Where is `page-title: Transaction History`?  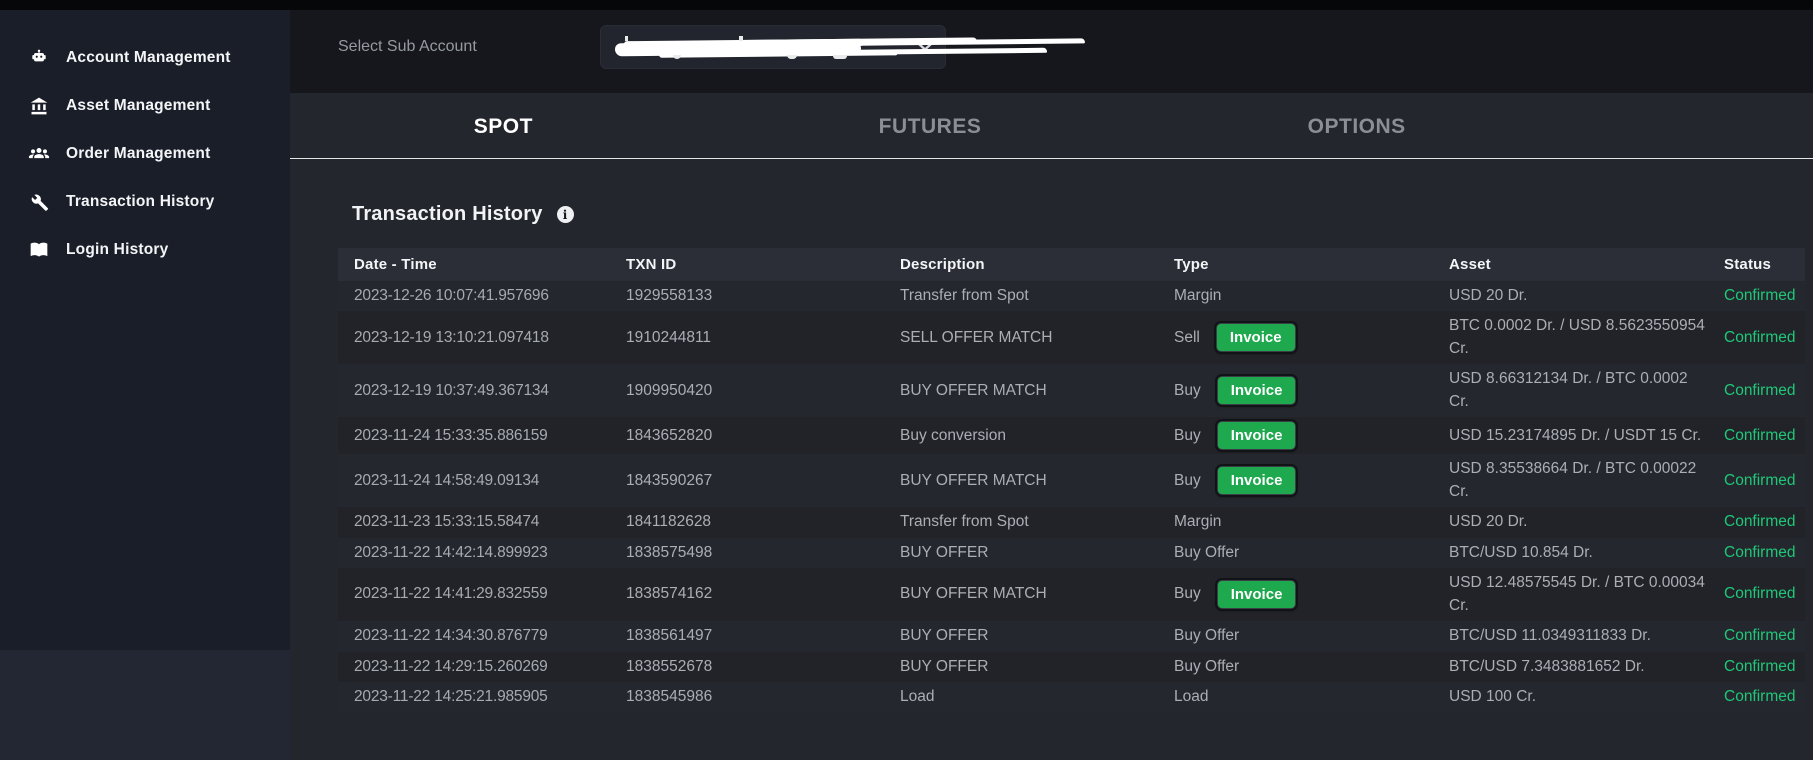
page-title: Transaction History is located at coordinates (447, 214).